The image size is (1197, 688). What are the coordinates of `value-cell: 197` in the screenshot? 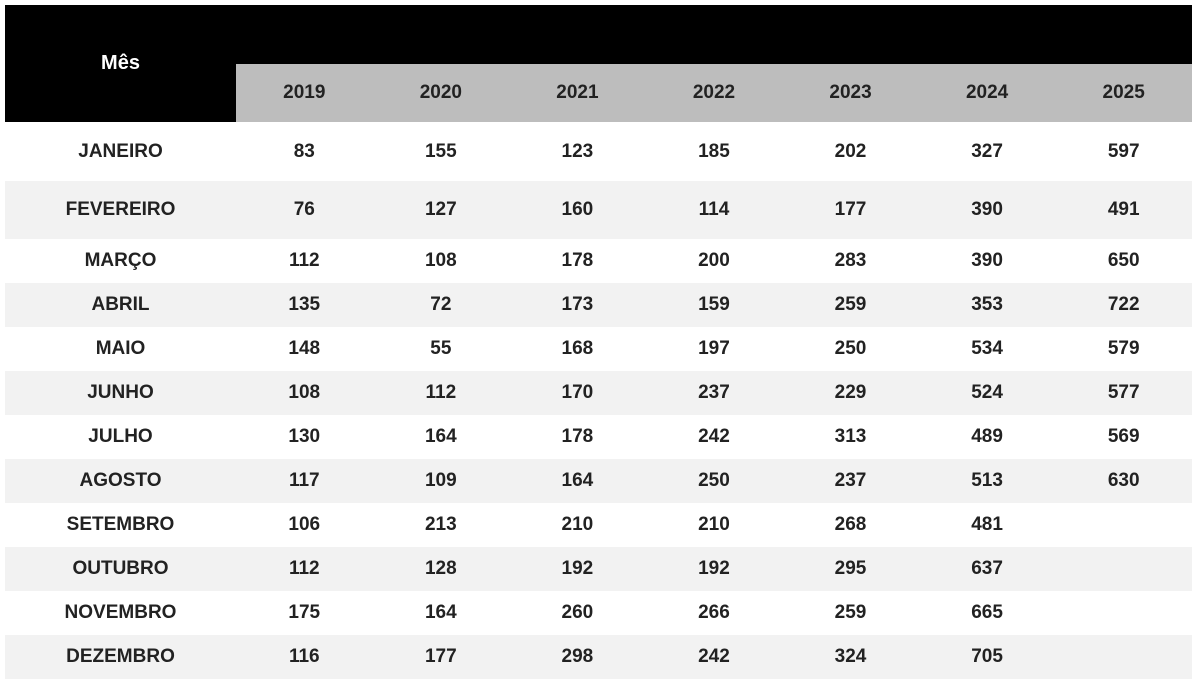 It's located at (714, 348).